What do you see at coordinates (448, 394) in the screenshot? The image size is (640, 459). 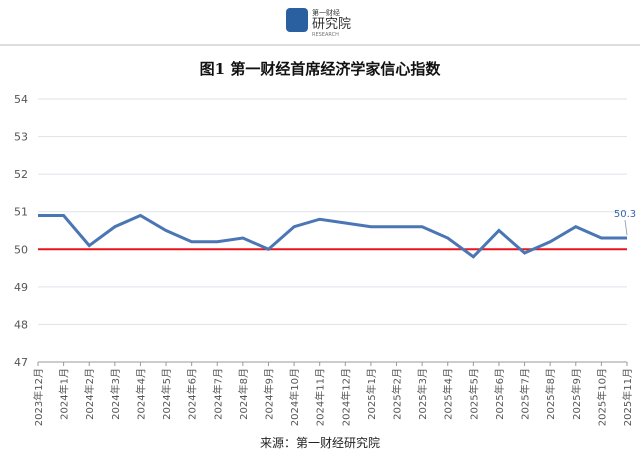 I see `x-tick-label: 2025年4月` at bounding box center [448, 394].